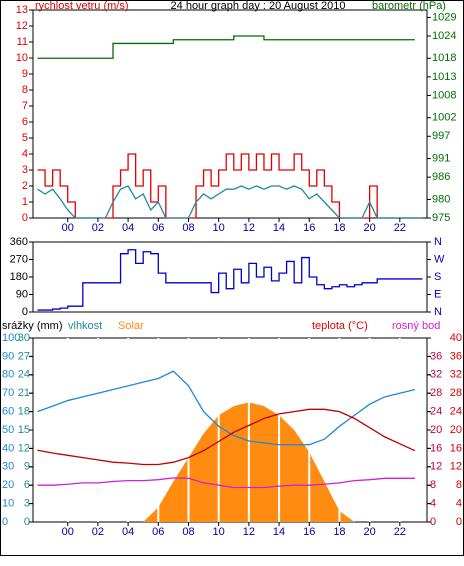 The width and height of the screenshot is (464, 566). What do you see at coordinates (444, 95) in the screenshot?
I see `y-tick-label: 1008` at bounding box center [444, 95].